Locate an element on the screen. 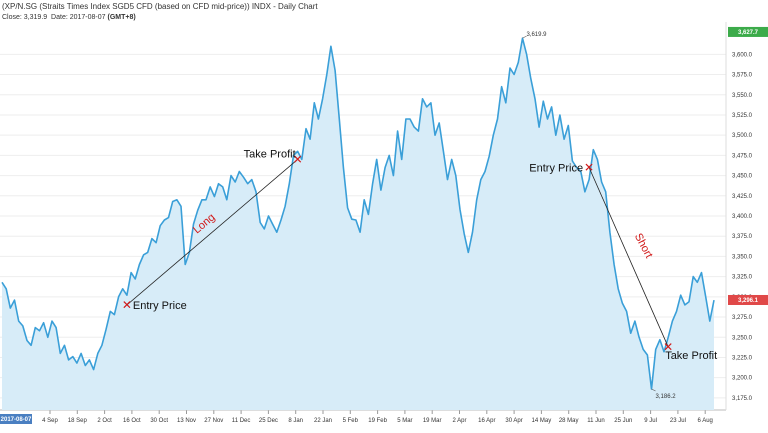 This screenshot has height=433, width=768. max-value-badge-text: 3,627.7 is located at coordinates (748, 33).